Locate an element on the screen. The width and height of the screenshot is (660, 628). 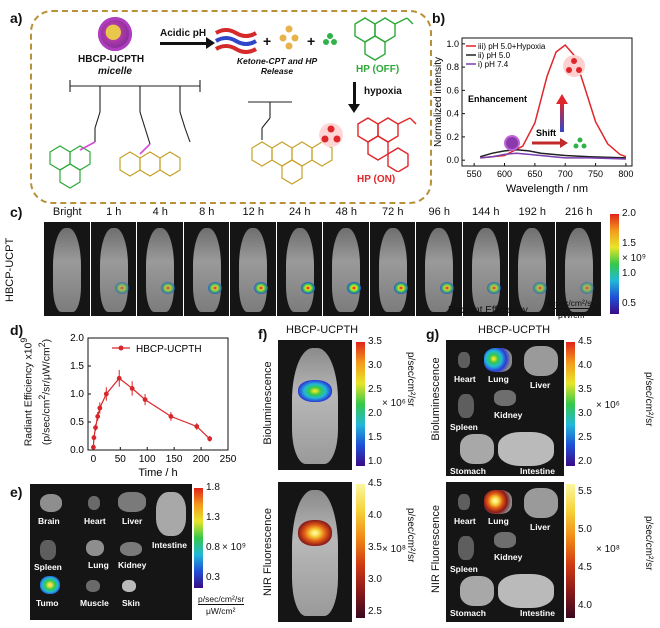
emission-ytick-label: 0.8 is located at coordinates (452, 67).